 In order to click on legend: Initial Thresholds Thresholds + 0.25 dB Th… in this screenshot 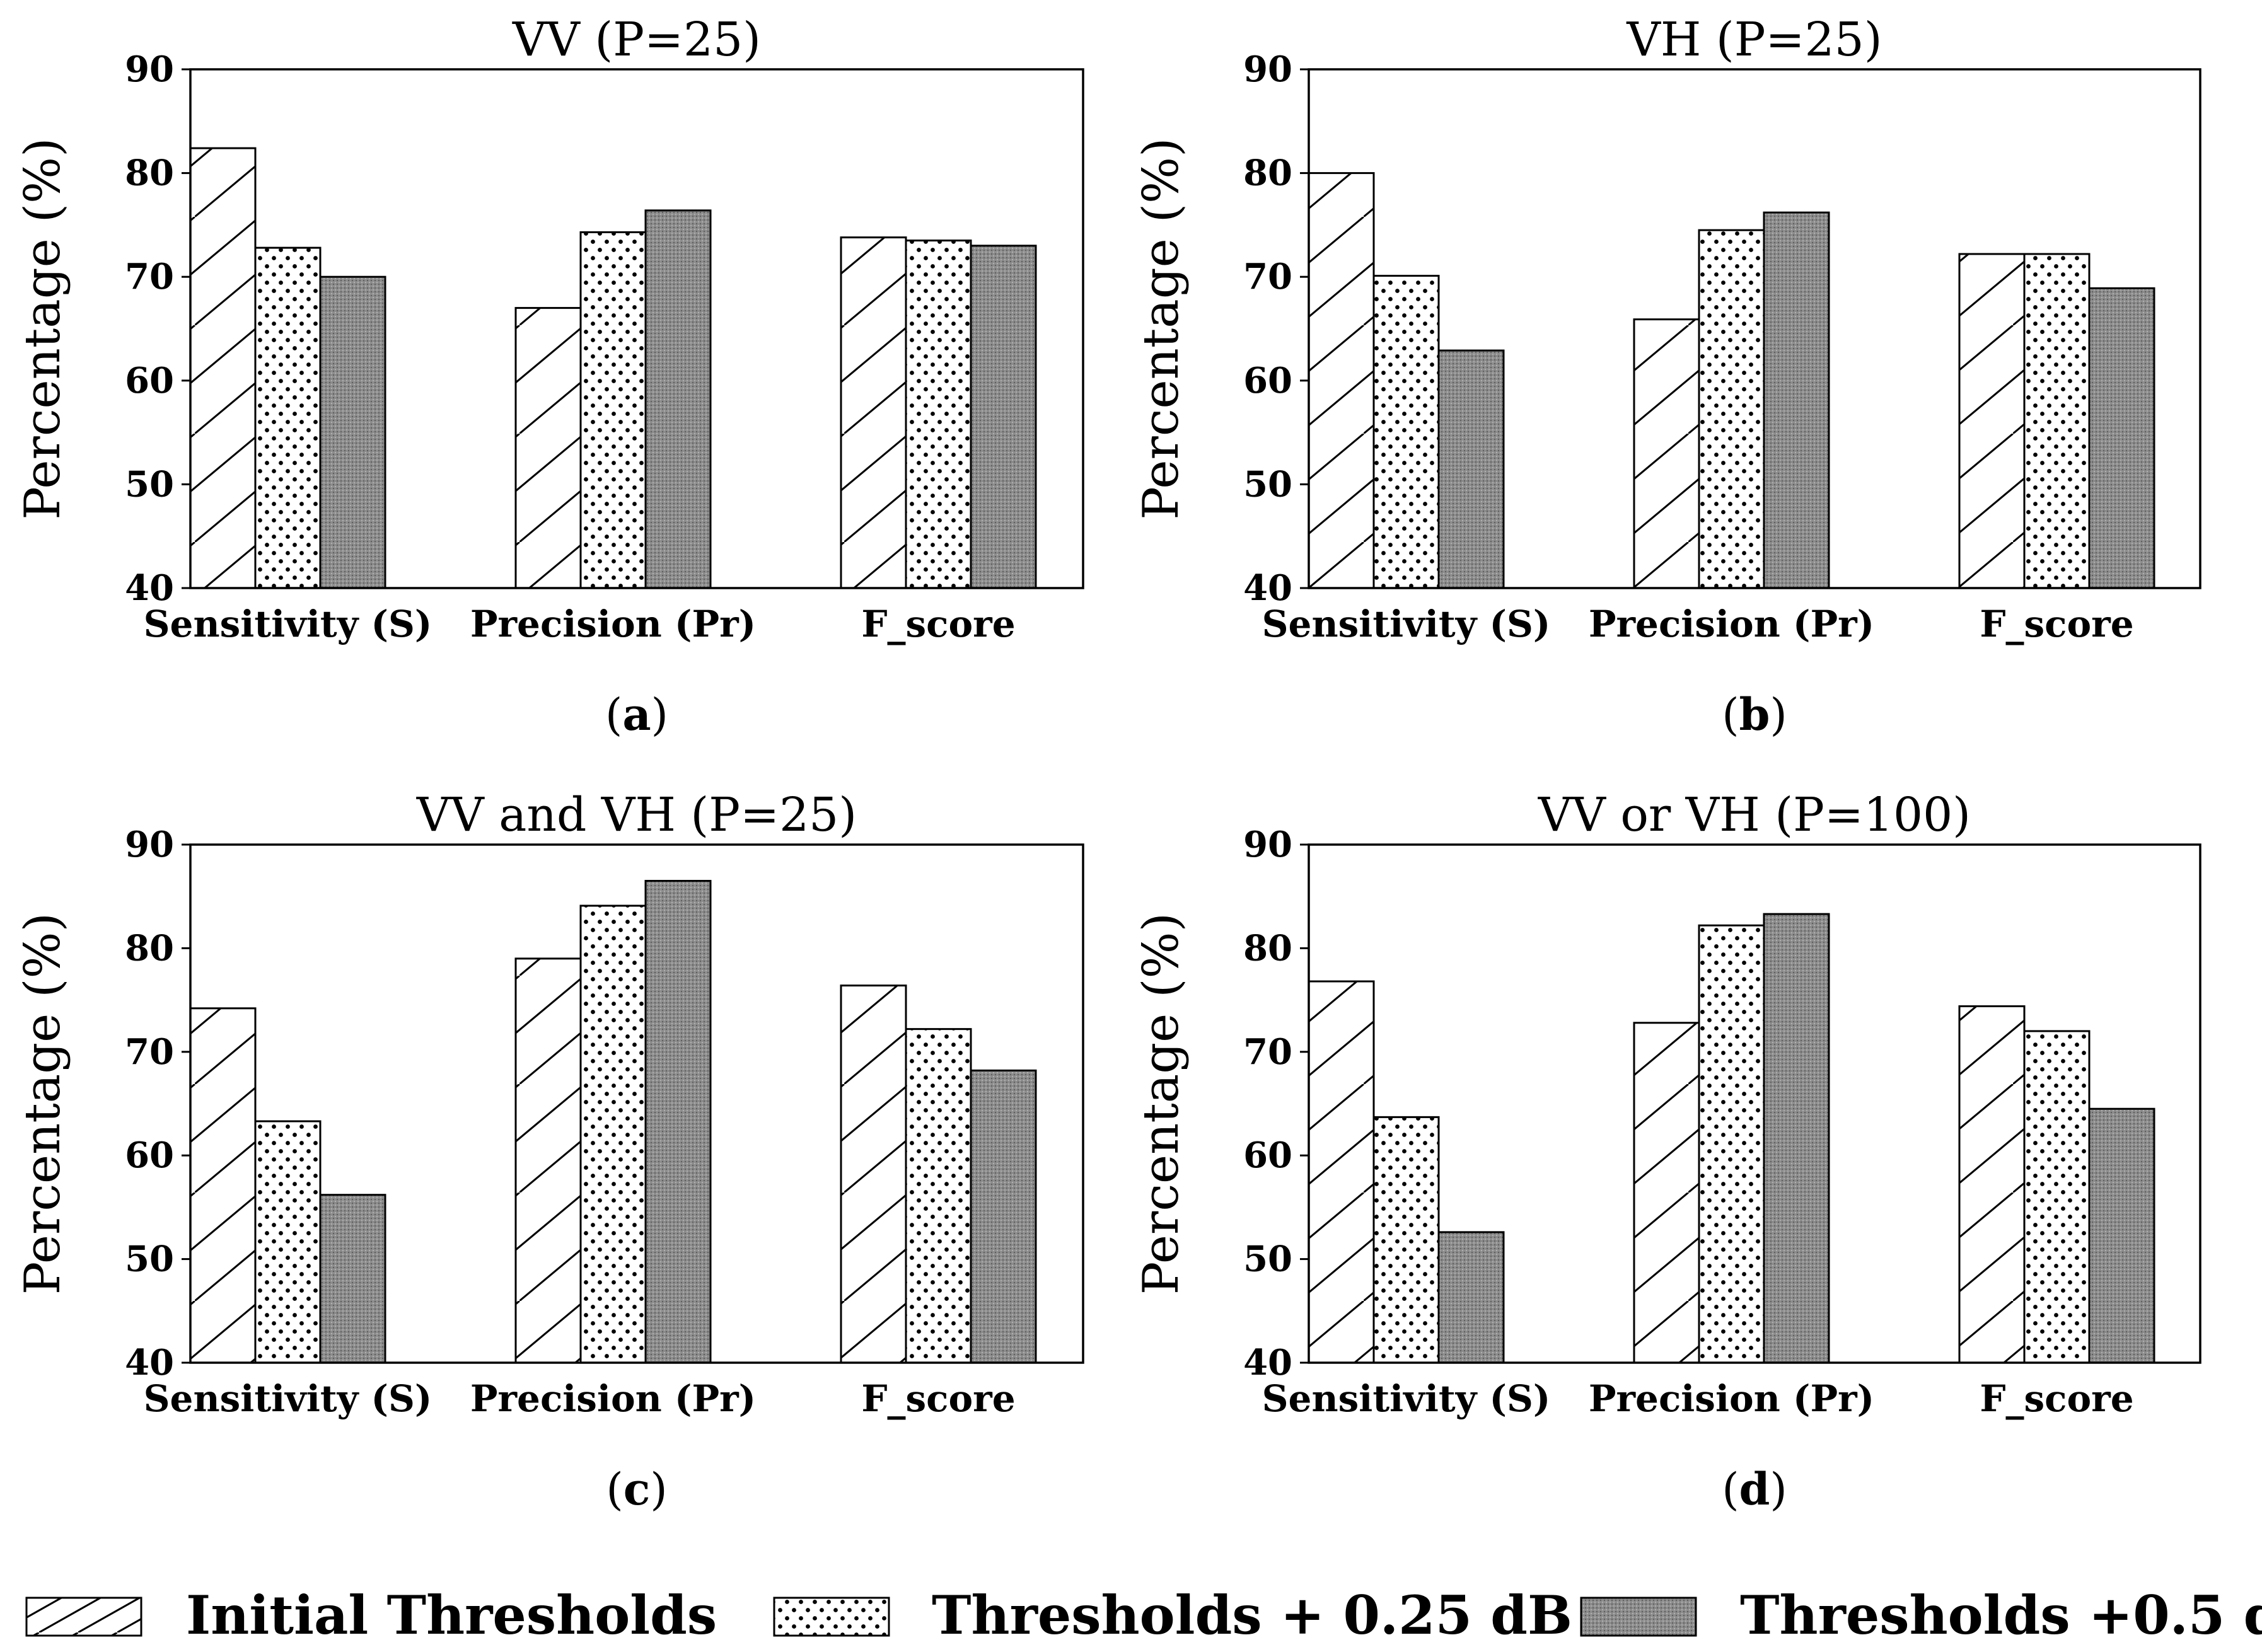, I will do `click(1143, 1615)`.